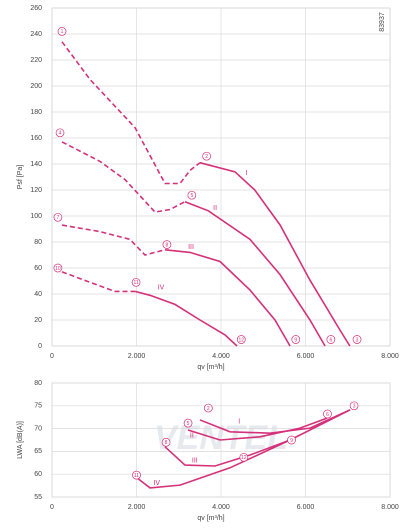 Image resolution: width=413 pixels, height=532 pixels. I want to click on y-tick-label: 140, so click(36, 164).